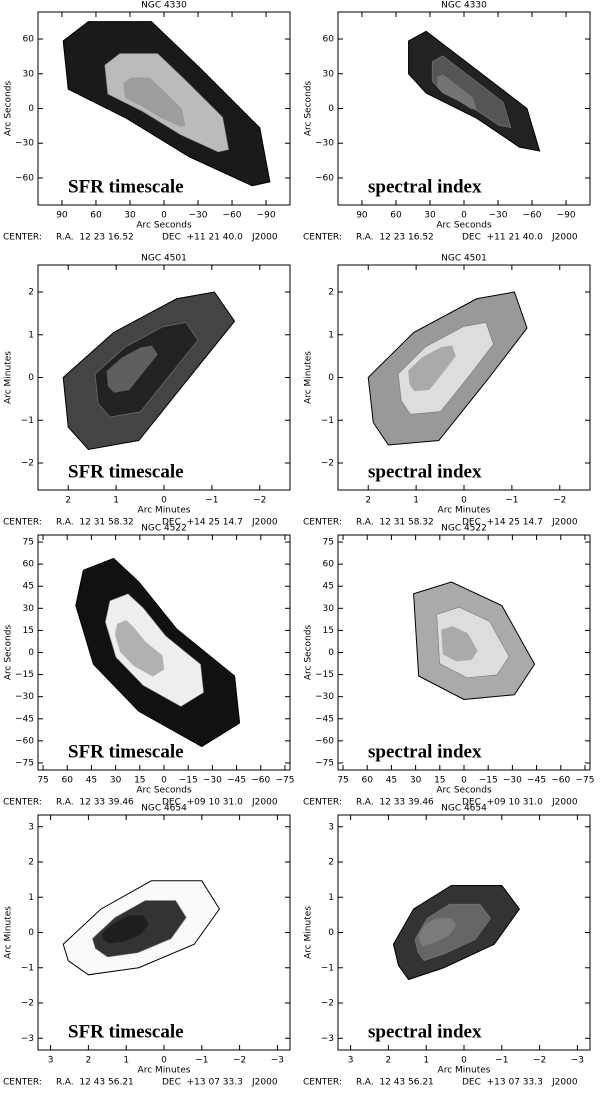 The height and width of the screenshot is (1098, 600). I want to click on center-coords: DEC +11 21 40.0, so click(502, 238).